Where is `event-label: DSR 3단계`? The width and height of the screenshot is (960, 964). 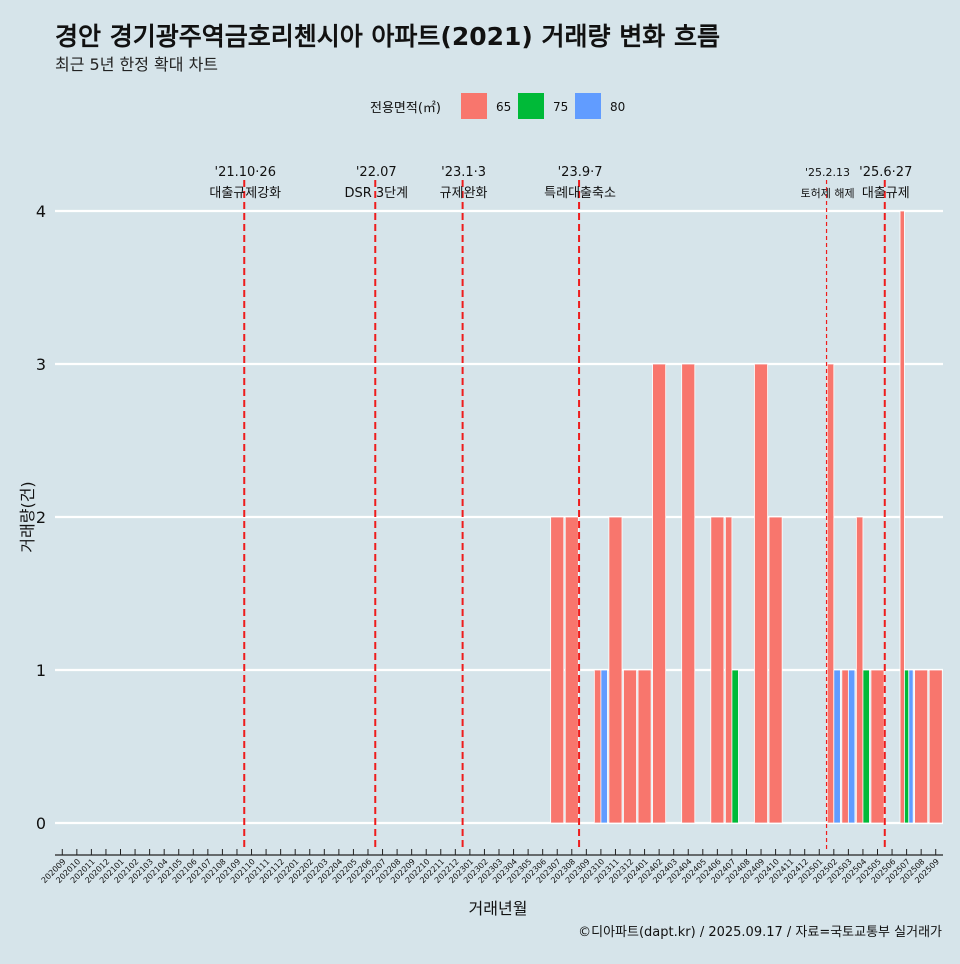 event-label: DSR 3단계 is located at coordinates (376, 193).